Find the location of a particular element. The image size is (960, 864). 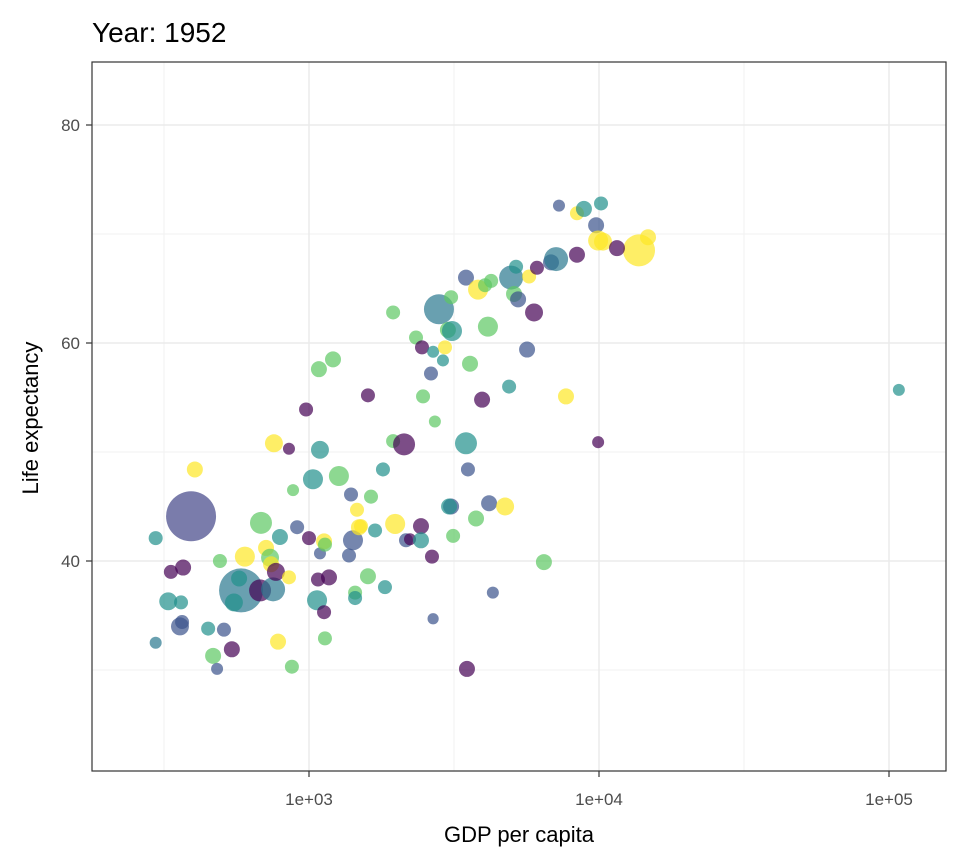

y-tick-label: 80 is located at coordinates (70, 125).